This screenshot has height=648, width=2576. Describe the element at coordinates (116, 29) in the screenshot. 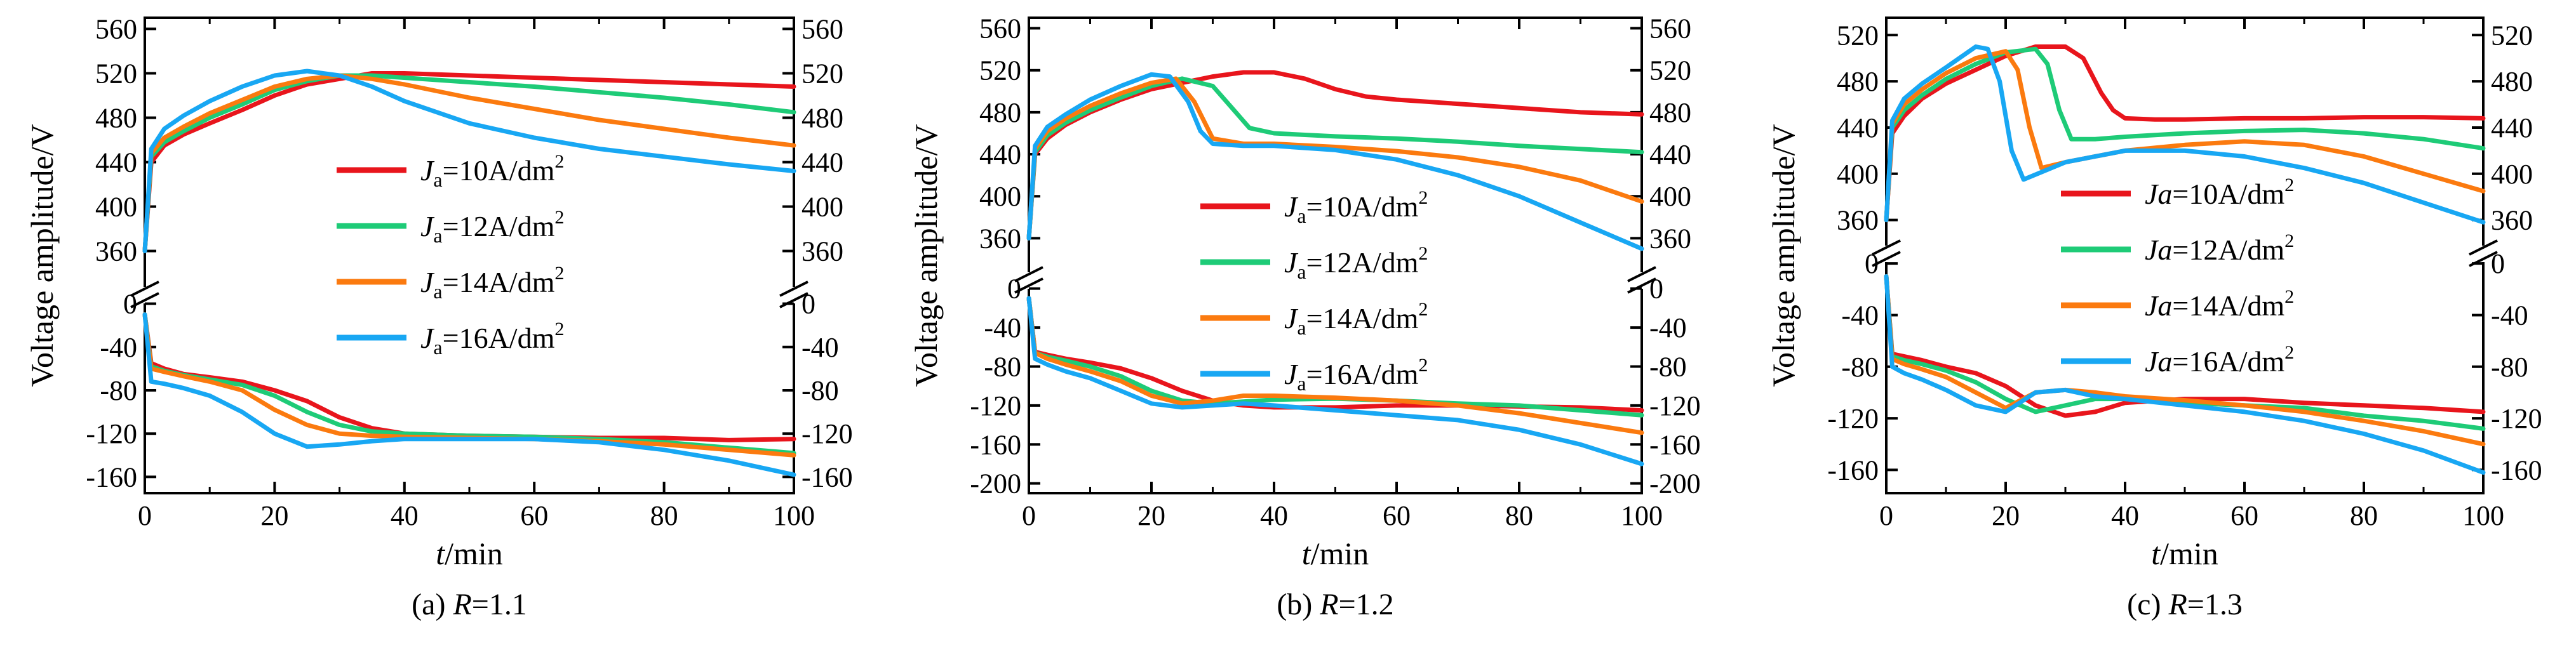

I see `y-tick-label-left: 560` at that location.